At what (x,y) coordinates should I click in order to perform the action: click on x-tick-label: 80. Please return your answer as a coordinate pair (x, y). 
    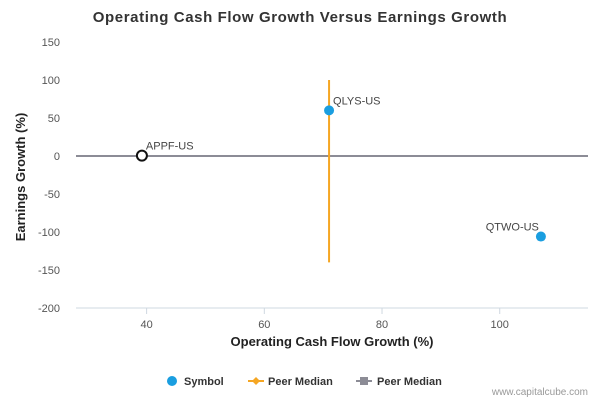
    Looking at the image, I should click on (382, 325).